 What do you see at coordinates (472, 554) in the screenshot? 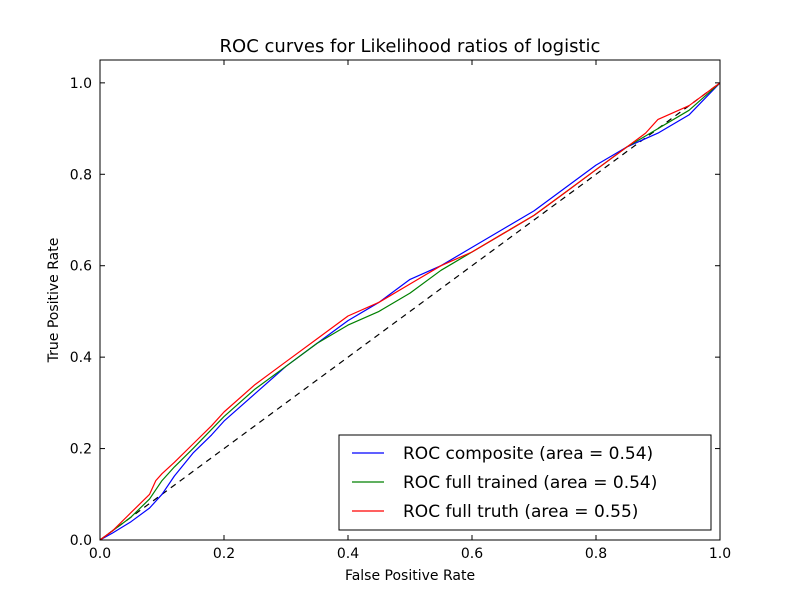
I see `x-tick-label: 0.6` at bounding box center [472, 554].